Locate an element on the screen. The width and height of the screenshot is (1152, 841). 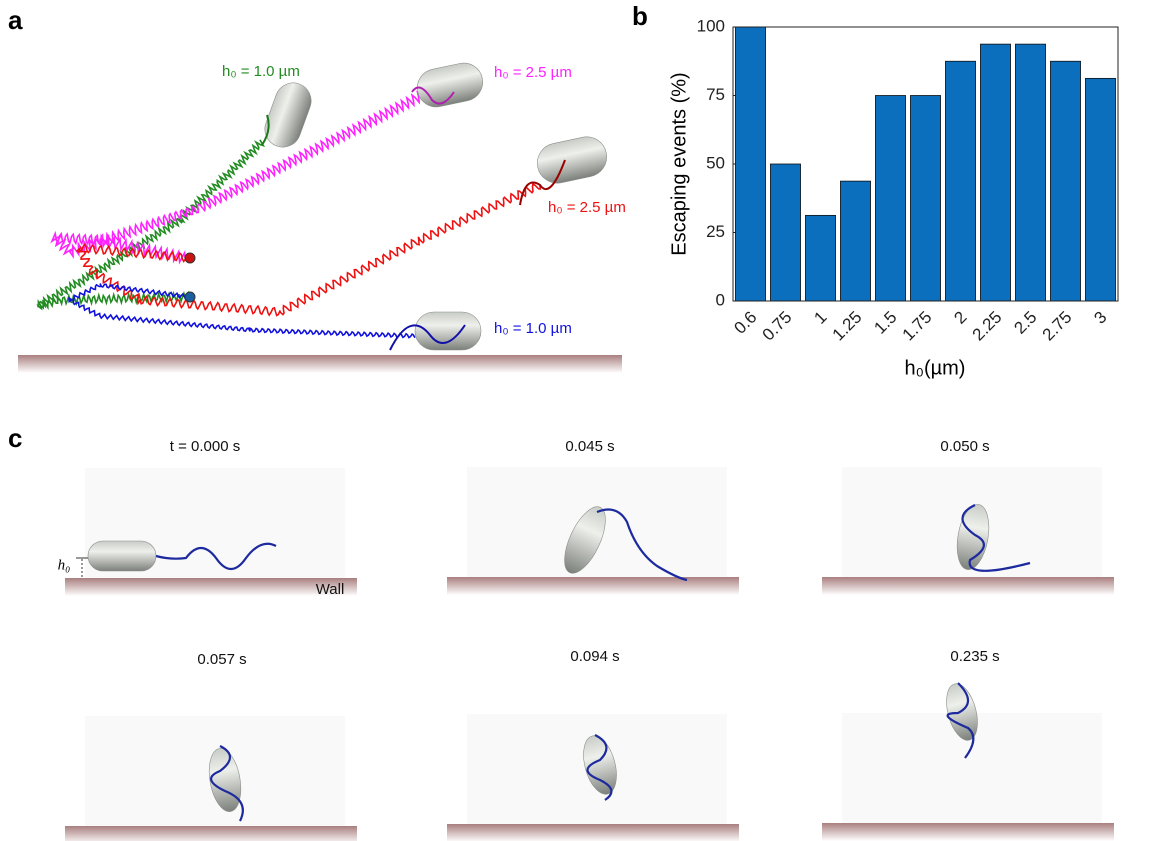
x-tick-label: 2.75 is located at coordinates (1057, 326).